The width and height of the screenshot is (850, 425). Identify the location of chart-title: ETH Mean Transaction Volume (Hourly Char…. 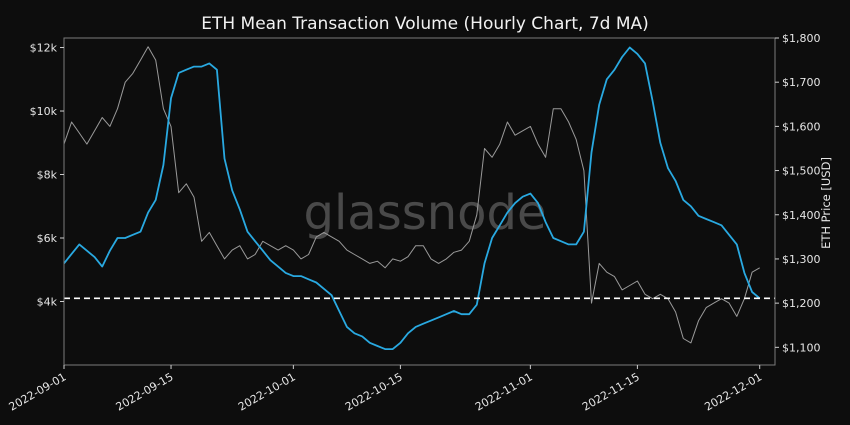
(425, 24).